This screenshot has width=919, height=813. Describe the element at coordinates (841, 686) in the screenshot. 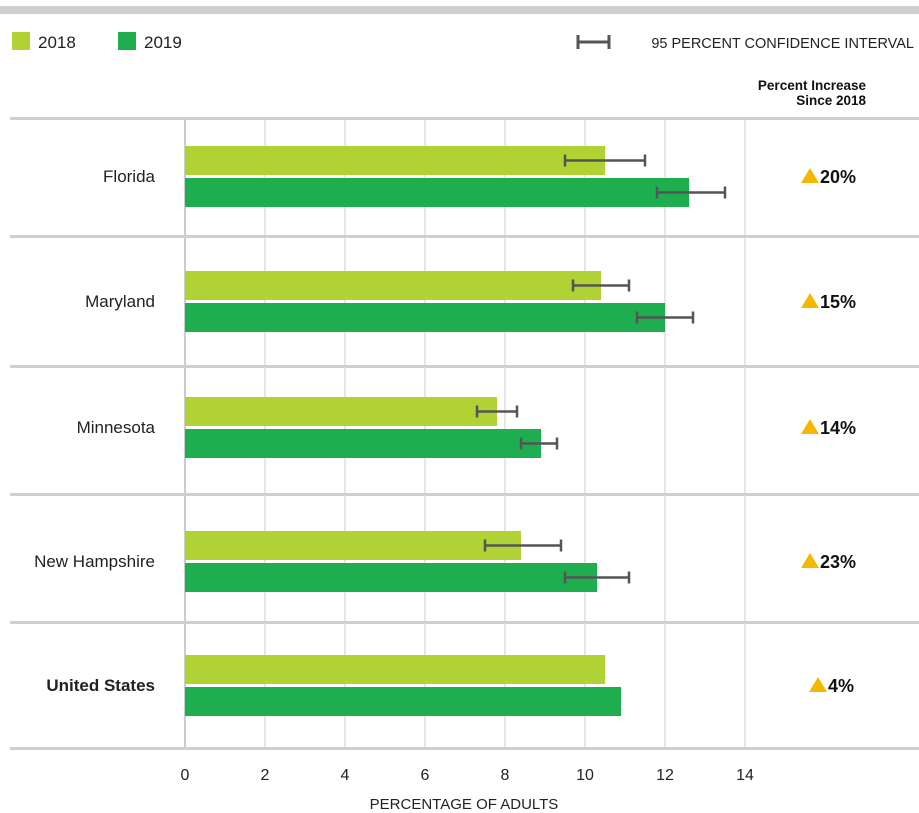

I see `percent-increase-value: 4%` at that location.